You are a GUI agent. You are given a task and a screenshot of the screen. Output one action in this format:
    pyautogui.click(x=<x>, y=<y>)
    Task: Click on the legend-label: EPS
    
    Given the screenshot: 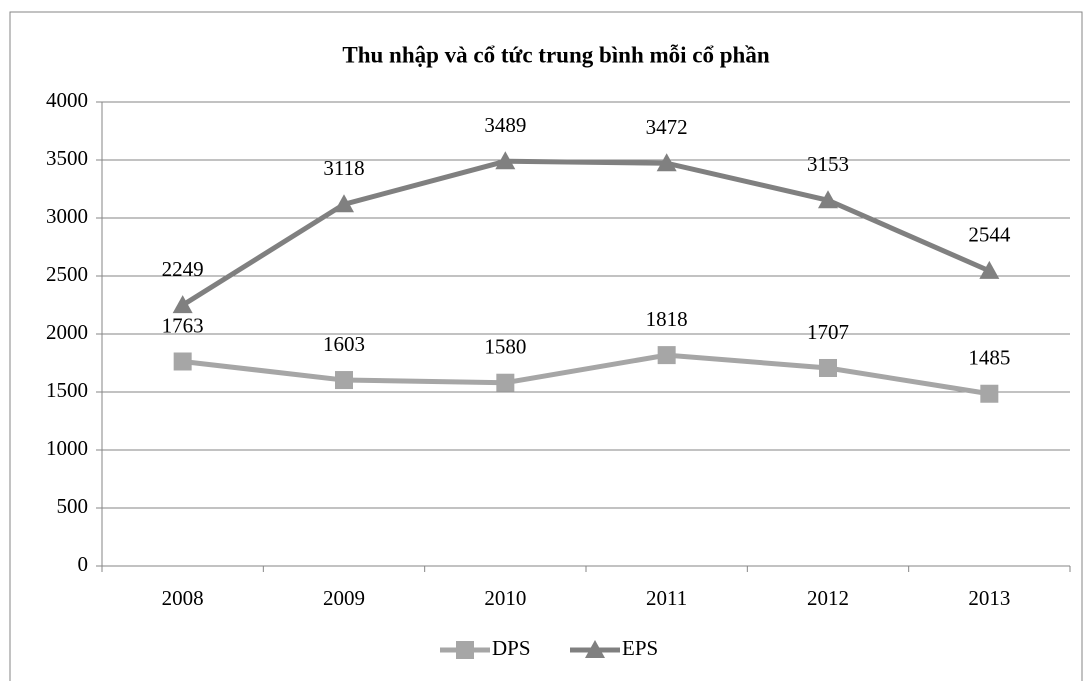 What is the action you would take?
    pyautogui.click(x=640, y=648)
    